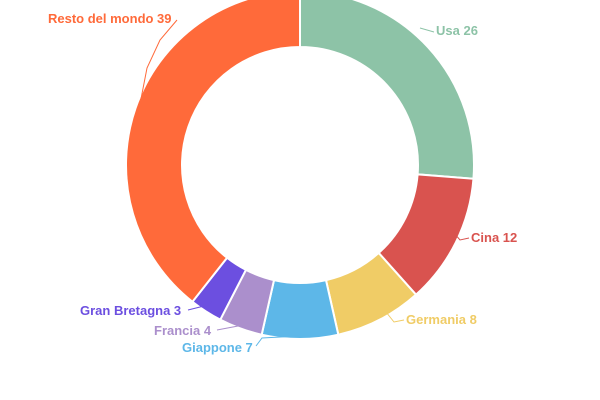 This screenshot has width=600, height=400. What do you see at coordinates (387, 90) in the screenshot?
I see `slice-usa` at bounding box center [387, 90].